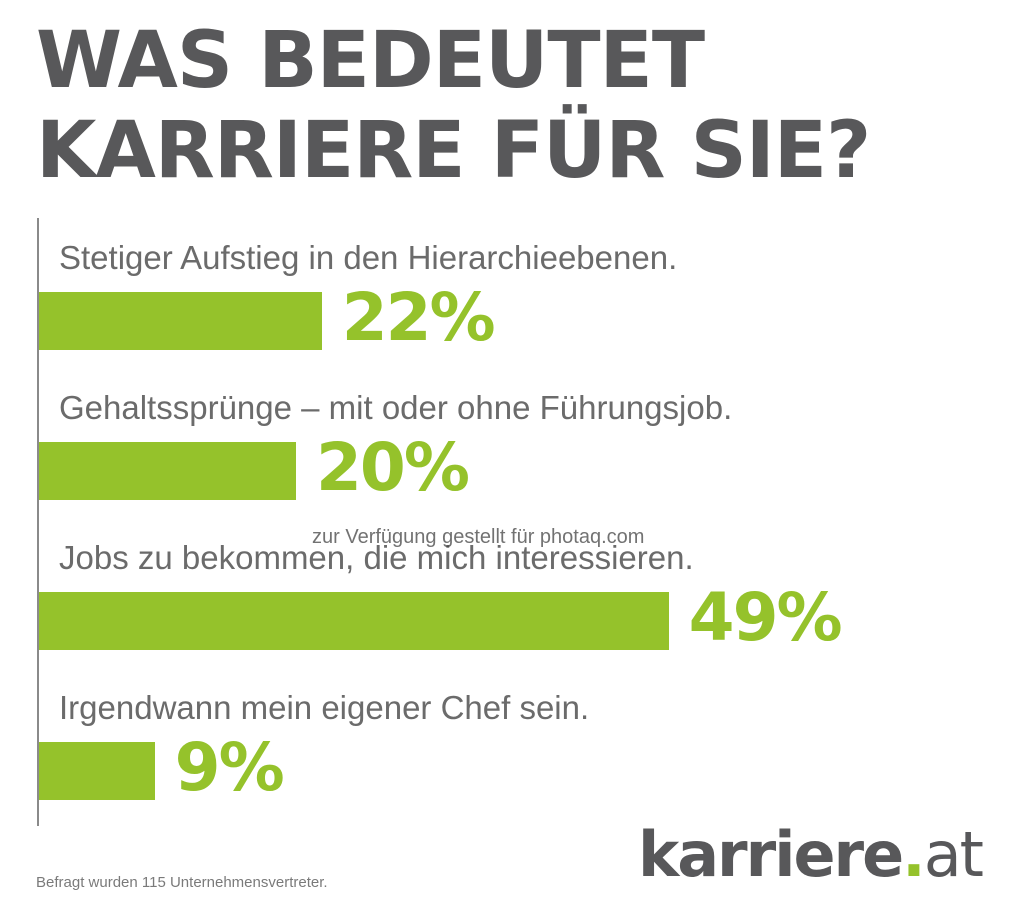 The height and width of the screenshot is (922, 1024). What do you see at coordinates (418, 317) in the screenshot?
I see `value-label: 22%` at bounding box center [418, 317].